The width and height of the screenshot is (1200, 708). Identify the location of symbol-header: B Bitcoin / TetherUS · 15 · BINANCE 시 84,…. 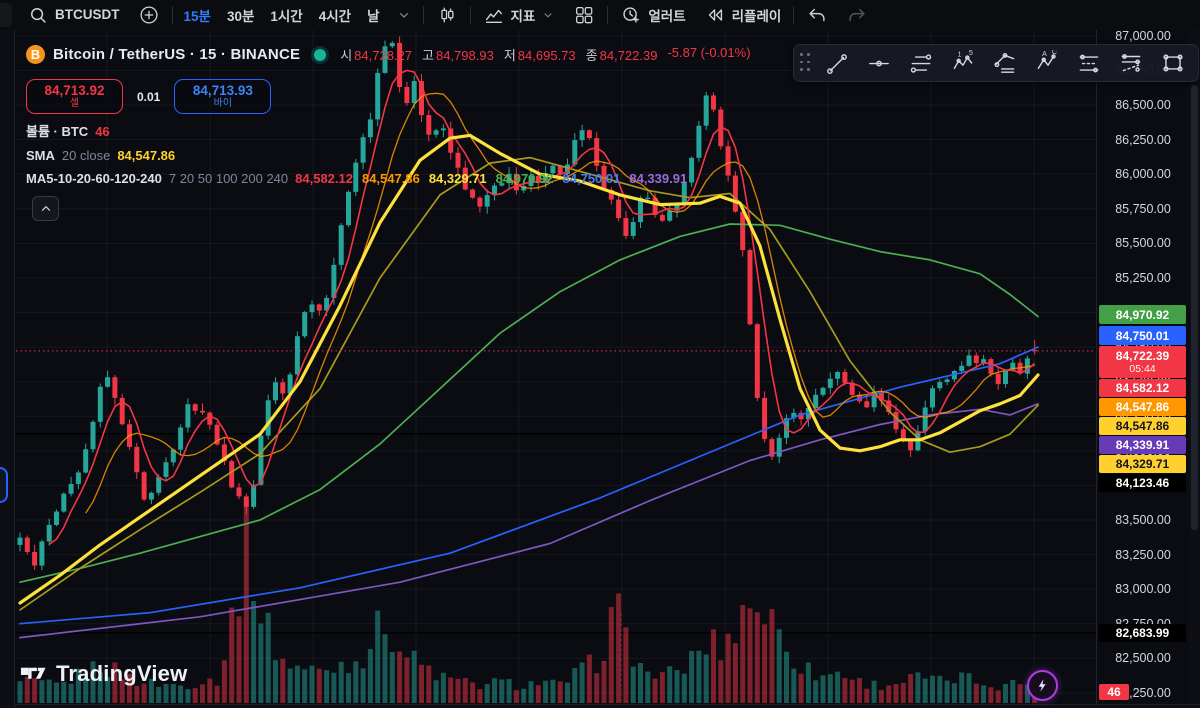
(388, 54).